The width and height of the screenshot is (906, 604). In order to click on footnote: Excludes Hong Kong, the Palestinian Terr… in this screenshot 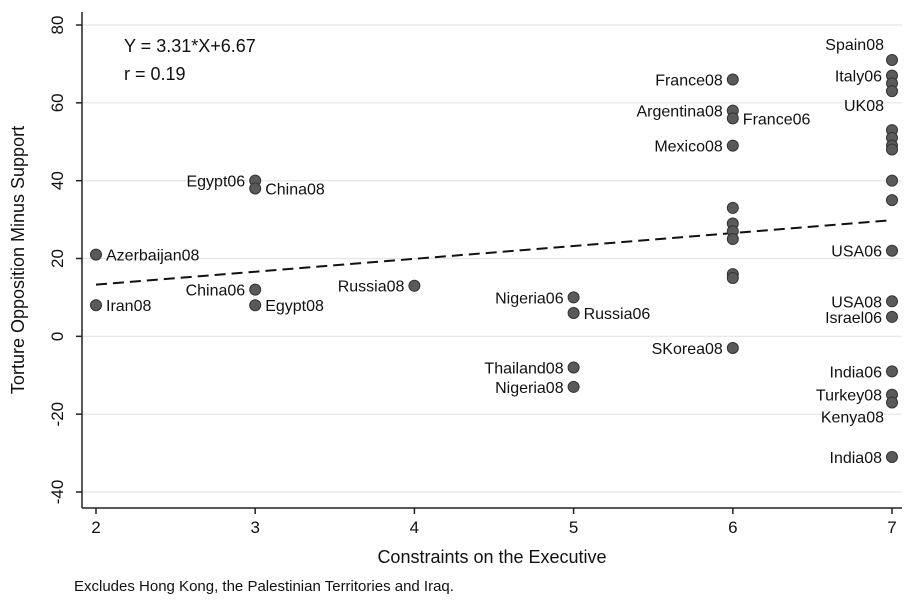, I will do `click(264, 586)`.